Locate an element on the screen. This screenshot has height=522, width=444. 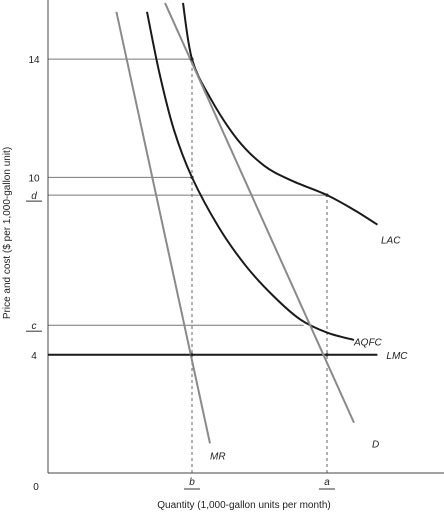
y-tick-label: c is located at coordinates (34, 326).